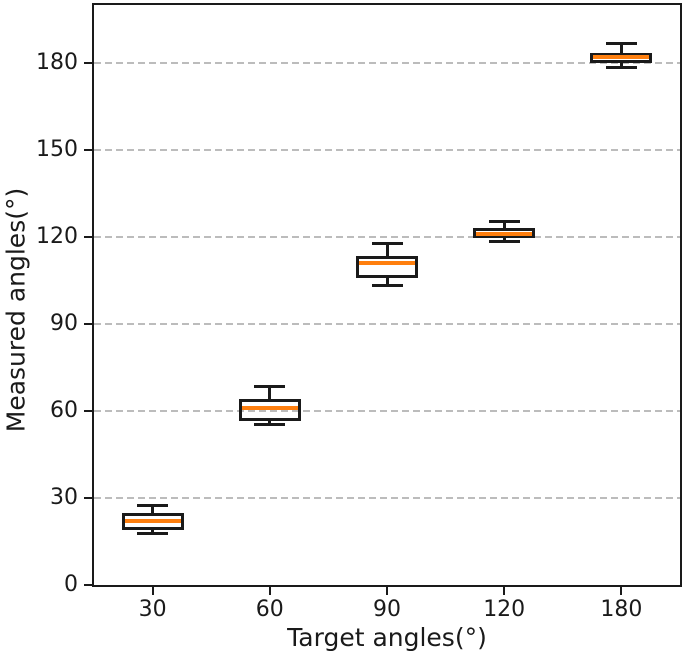  I want to click on y-tick-label: 30, so click(64, 497).